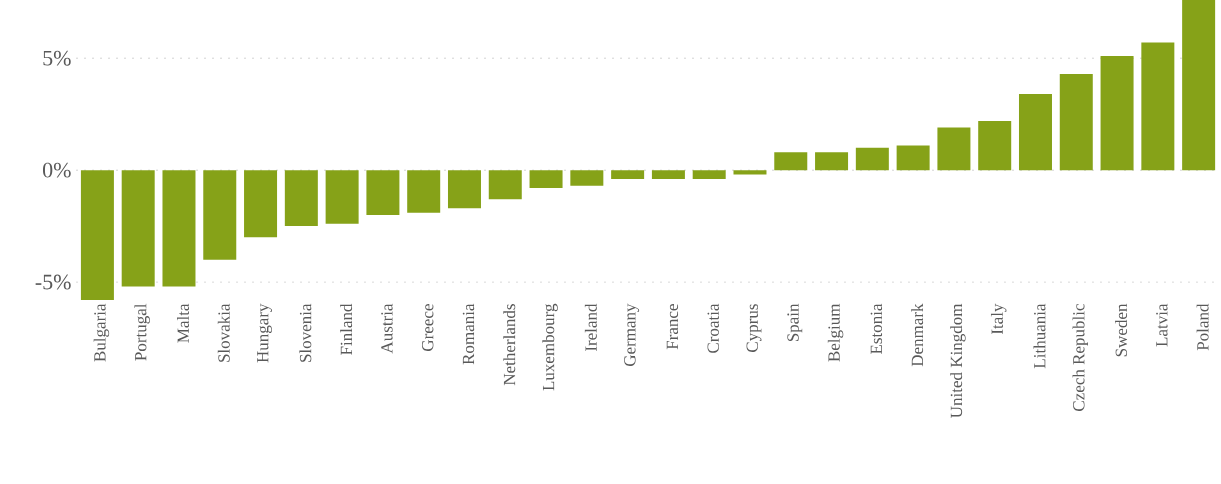 Image resolution: width=1221 pixels, height=484 pixels. What do you see at coordinates (713, 328) in the screenshot?
I see `x-tick-label: Croatia` at bounding box center [713, 328].